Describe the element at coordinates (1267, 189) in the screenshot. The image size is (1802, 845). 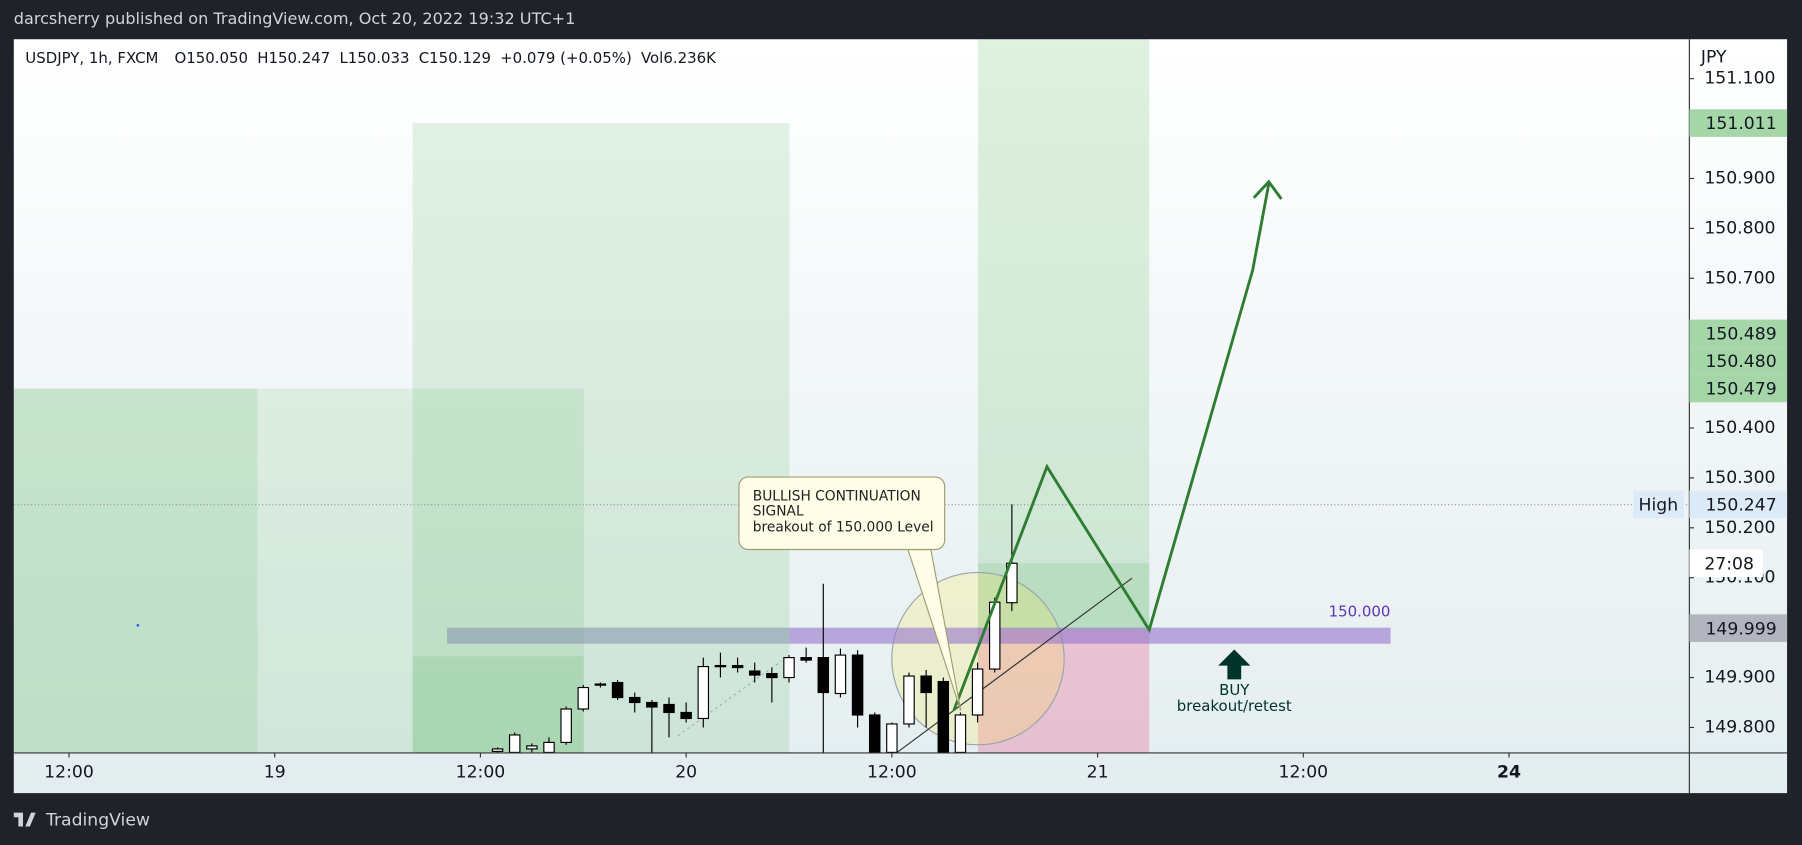
I see `projection-arrowhead` at that location.